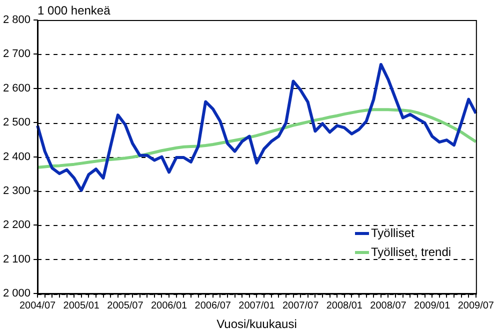  I want to click on y-tick-label: 2 100, so click(16, 259).